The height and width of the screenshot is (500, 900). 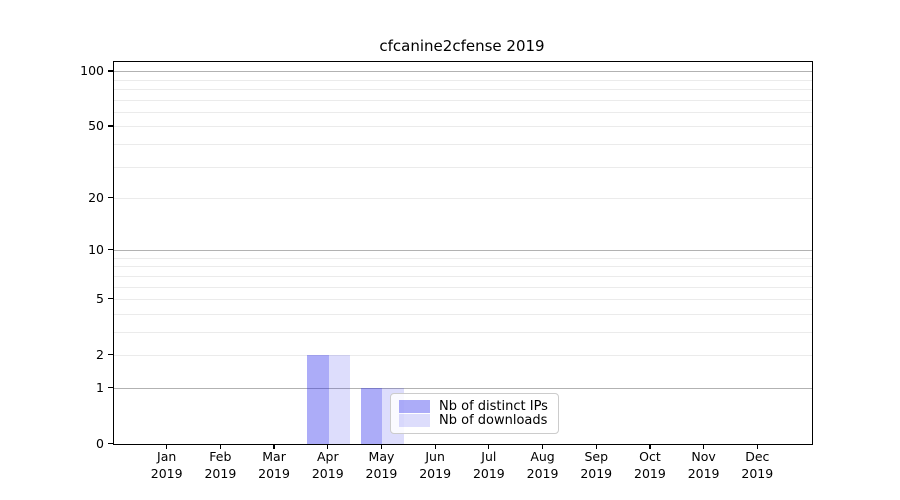 I want to click on legend-item-nb-of-distinct-ips: Nb of distinct IPs, so click(x=473, y=406).